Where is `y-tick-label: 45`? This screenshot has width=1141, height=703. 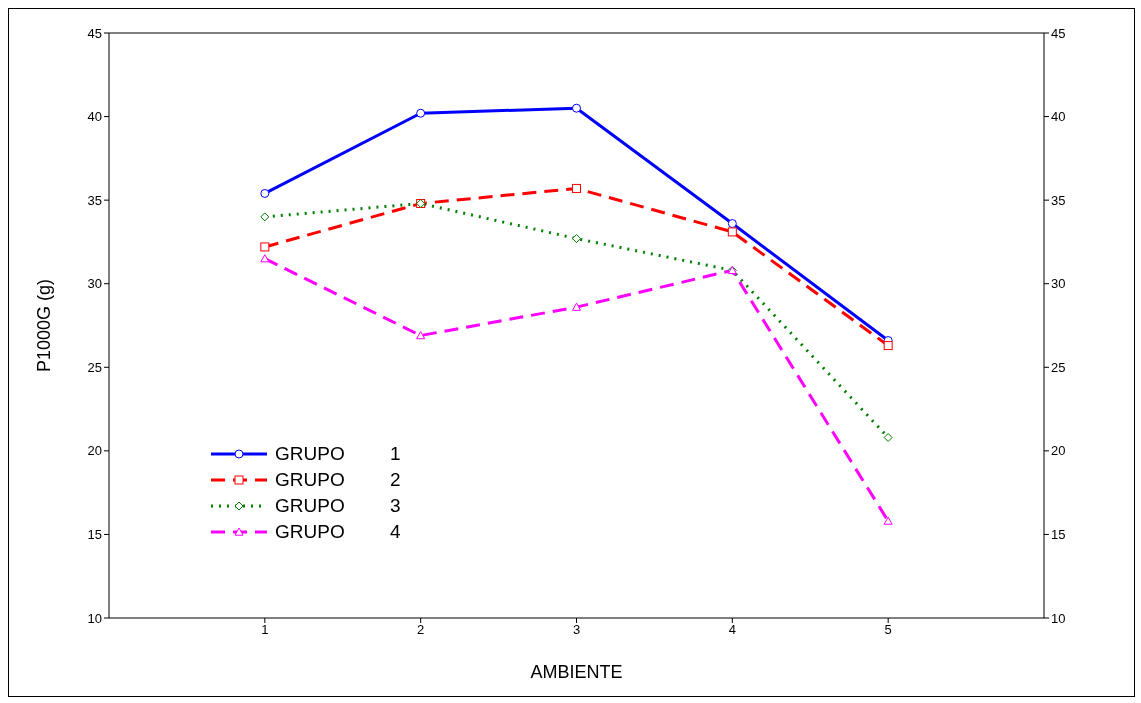
y-tick-label: 45 is located at coordinates (94, 33).